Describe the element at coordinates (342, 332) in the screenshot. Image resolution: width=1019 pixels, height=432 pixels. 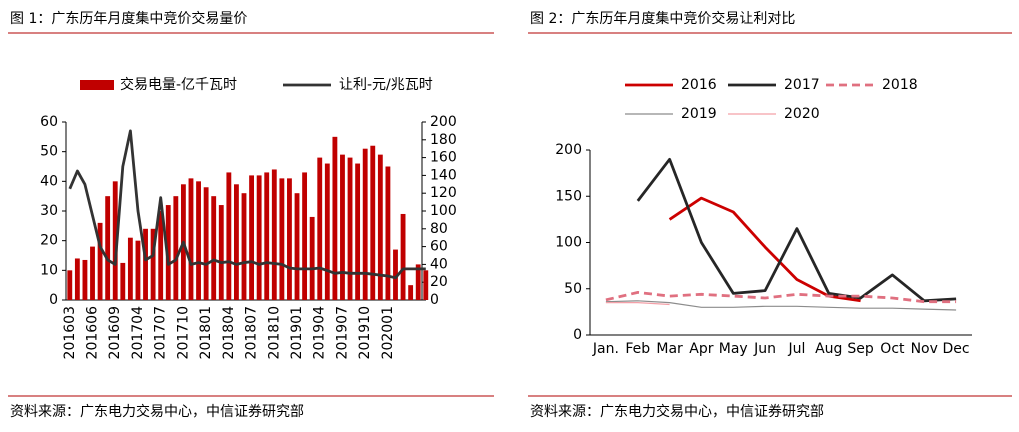
I see `x-tick-label: 201907` at that location.